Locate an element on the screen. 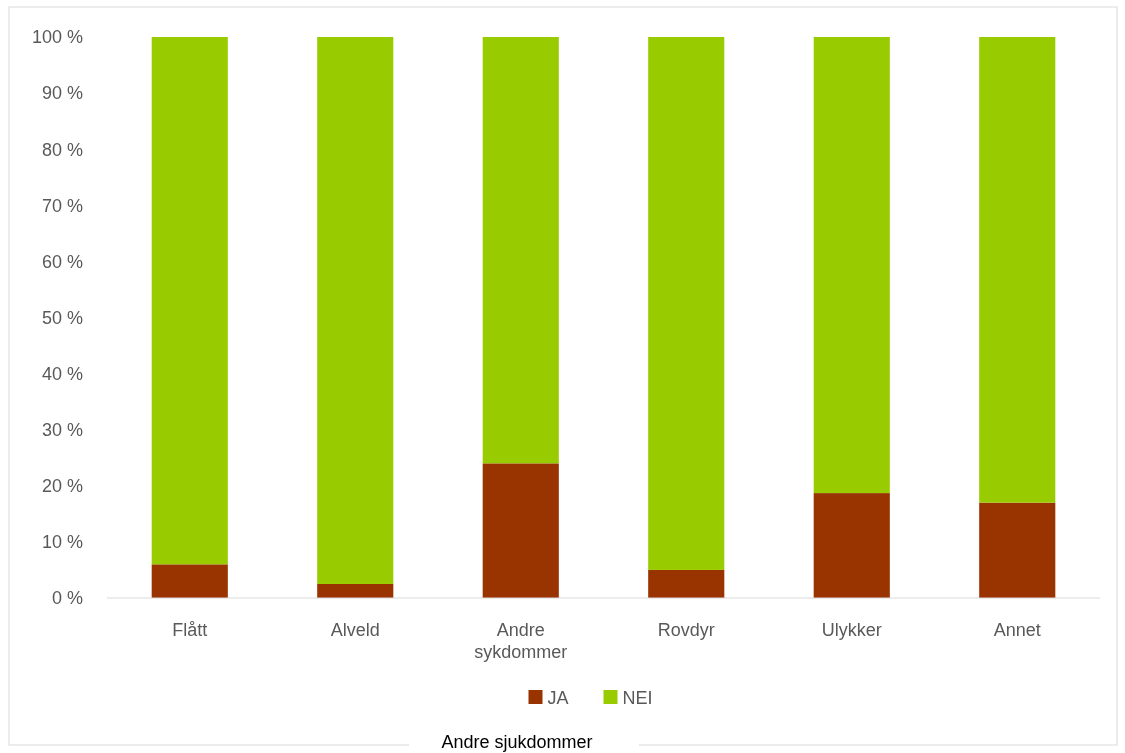 This screenshot has width=1125, height=753. x-tick-label: Alveld is located at coordinates (355, 630).